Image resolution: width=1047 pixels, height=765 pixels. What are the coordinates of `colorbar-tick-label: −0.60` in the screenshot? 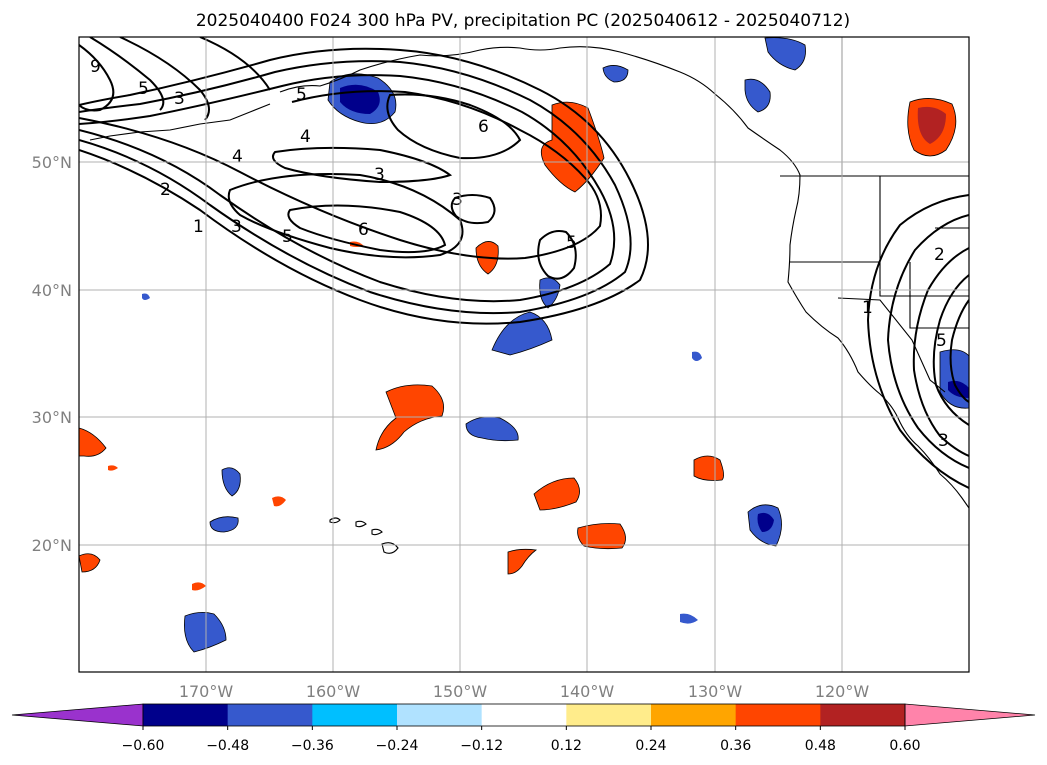 It's located at (143, 746).